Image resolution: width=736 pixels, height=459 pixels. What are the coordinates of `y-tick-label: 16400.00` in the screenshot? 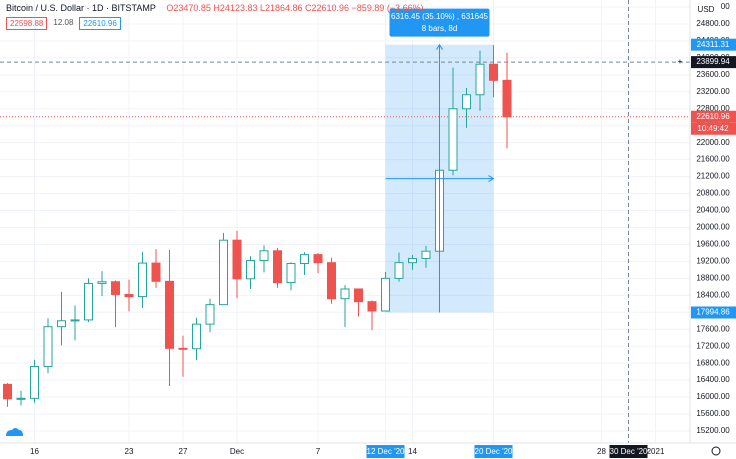 It's located at (713, 379).